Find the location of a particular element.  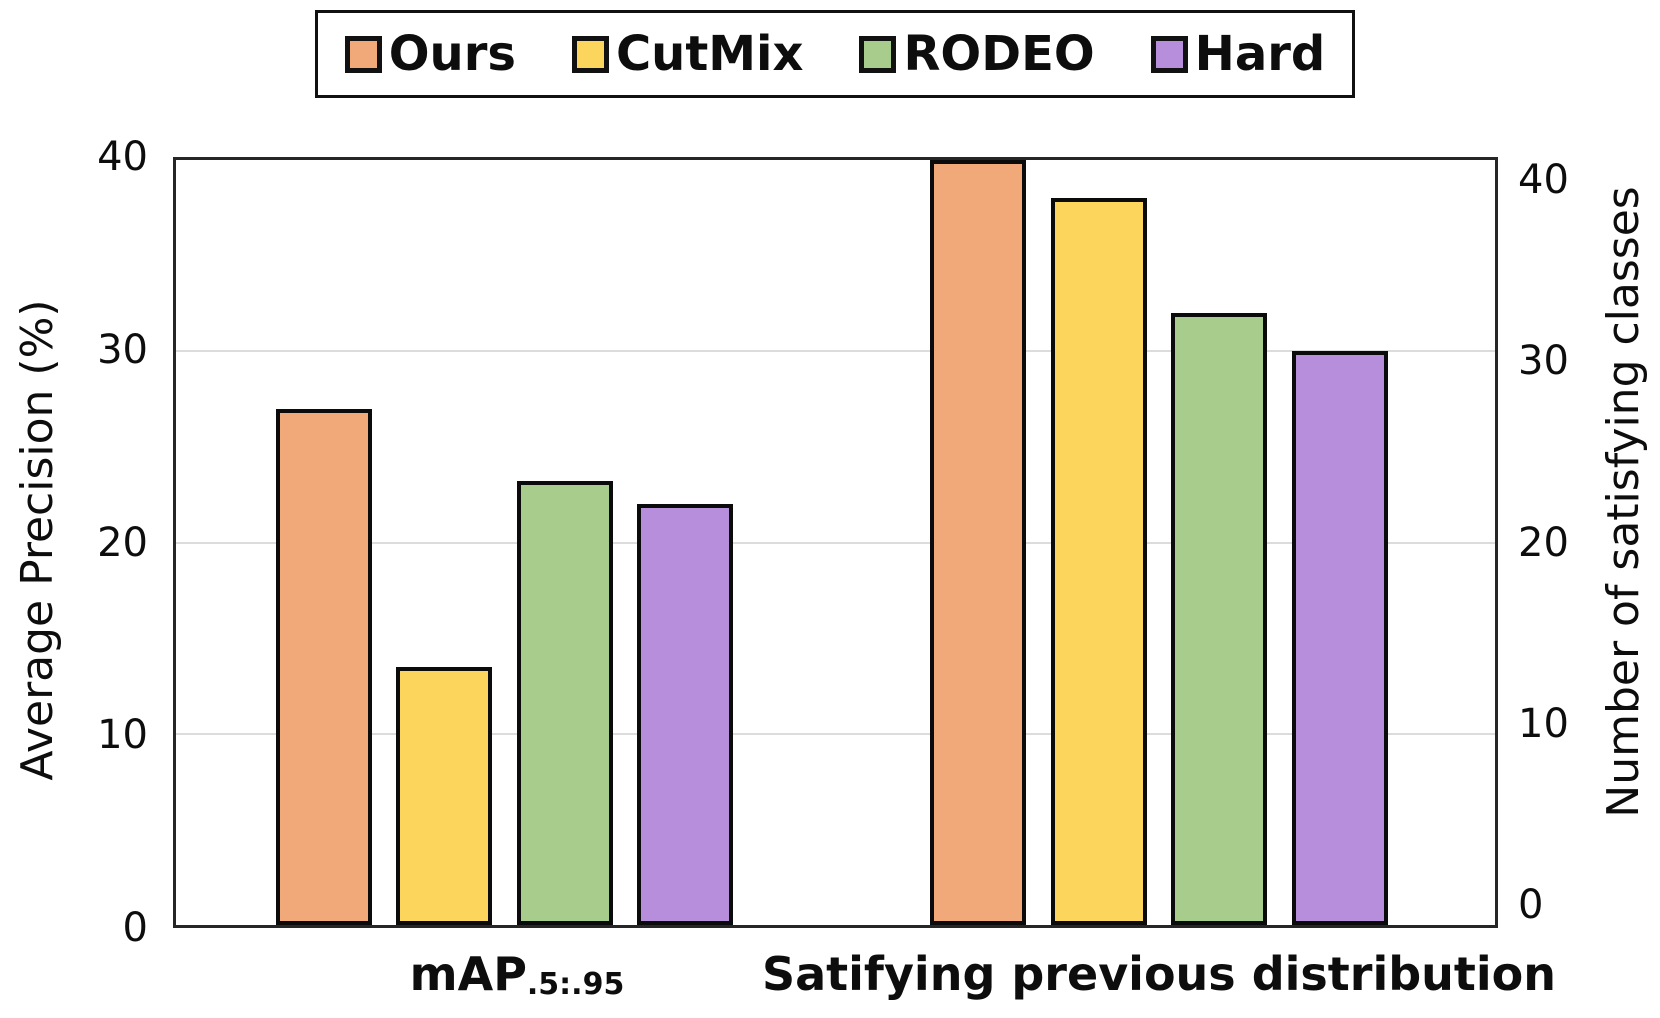

left-axis-tick-0: 0 is located at coordinates (135, 928).